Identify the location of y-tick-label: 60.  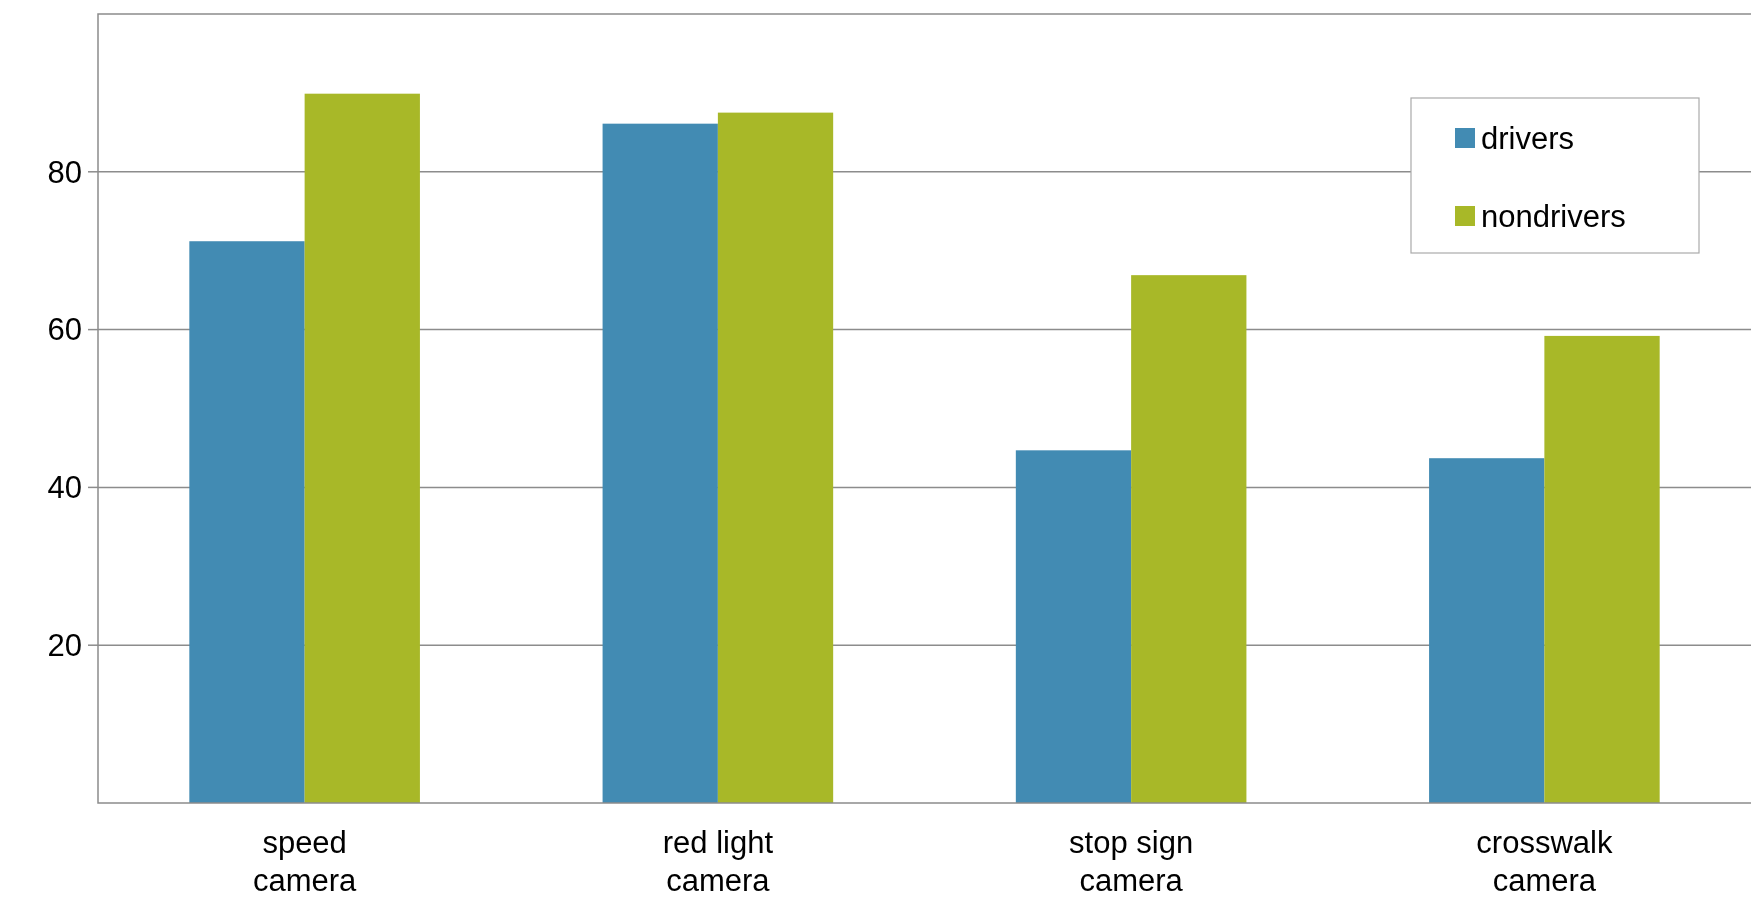
(64, 330).